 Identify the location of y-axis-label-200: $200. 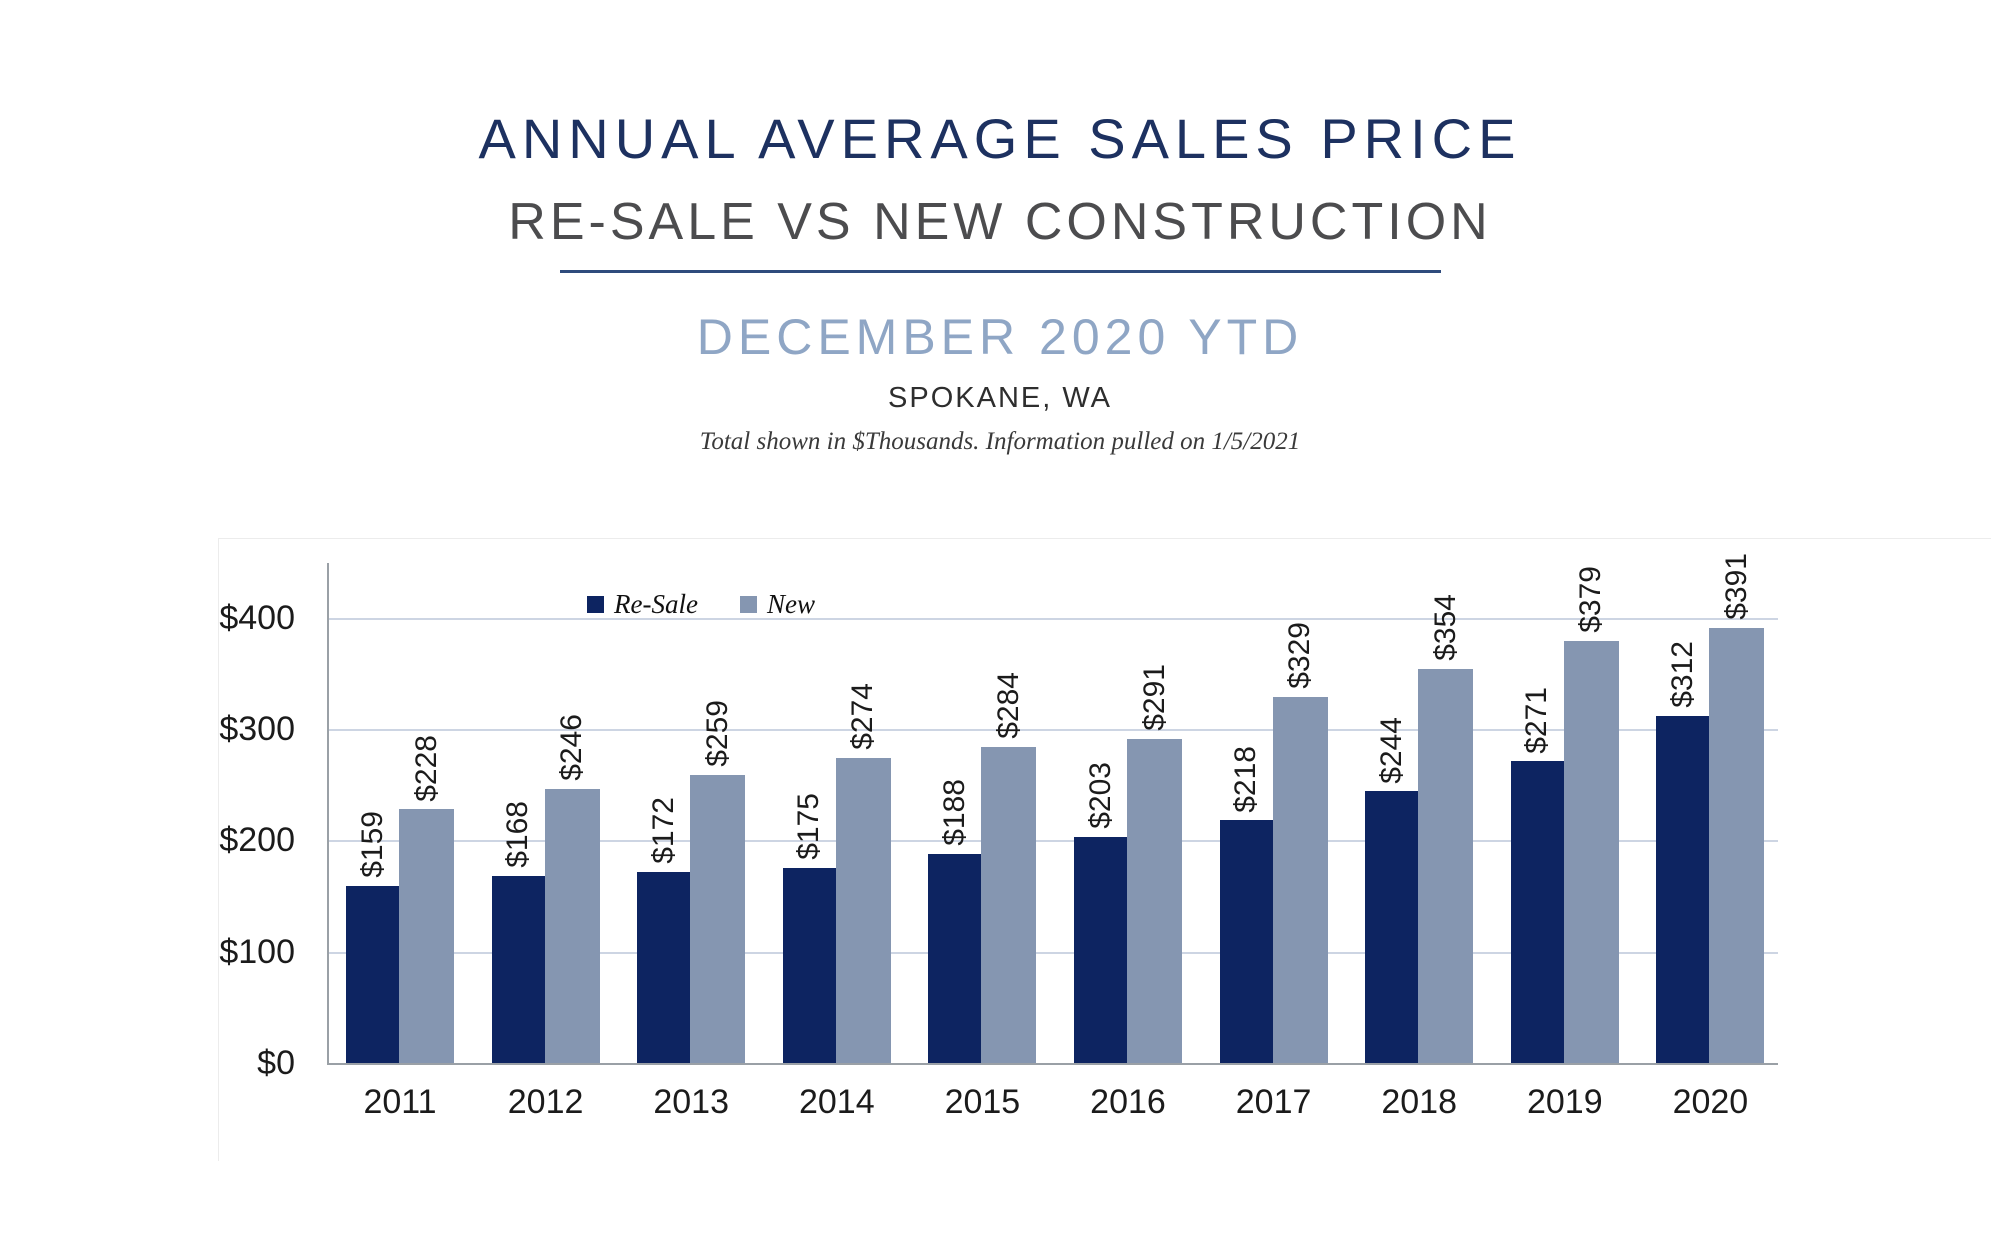
(257, 840).